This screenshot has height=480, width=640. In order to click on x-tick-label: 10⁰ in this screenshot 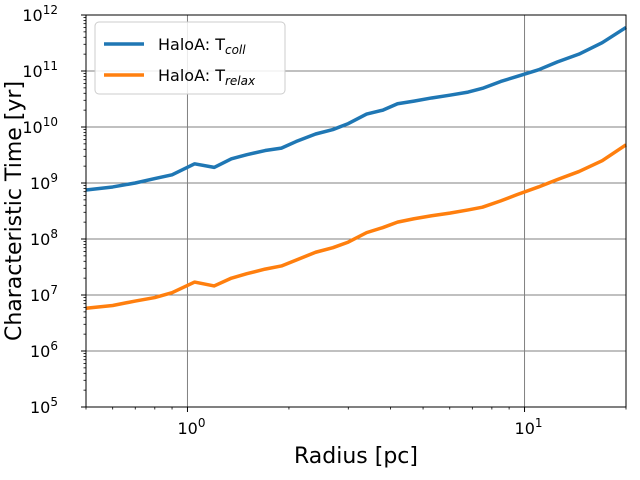, I will do `click(191, 427)`.